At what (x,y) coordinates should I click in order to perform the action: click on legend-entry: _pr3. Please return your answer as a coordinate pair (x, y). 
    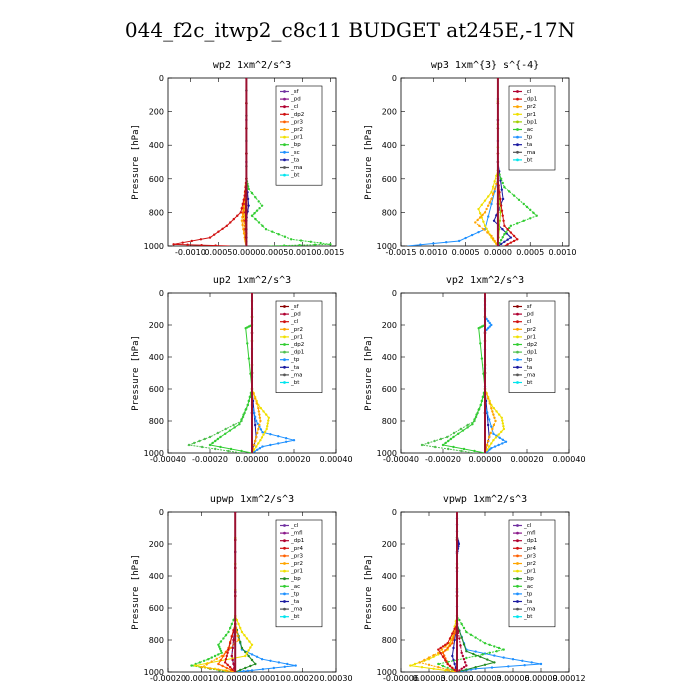
    Looking at the image, I should click on (530, 556).